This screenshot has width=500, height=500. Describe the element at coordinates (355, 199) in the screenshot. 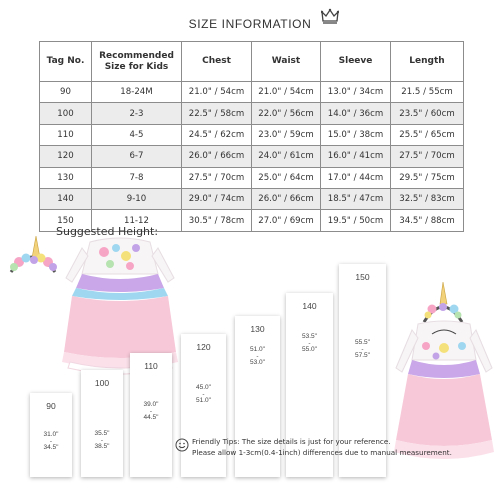

I see `cell-sleeve: 18.5" / 47cm` at that location.